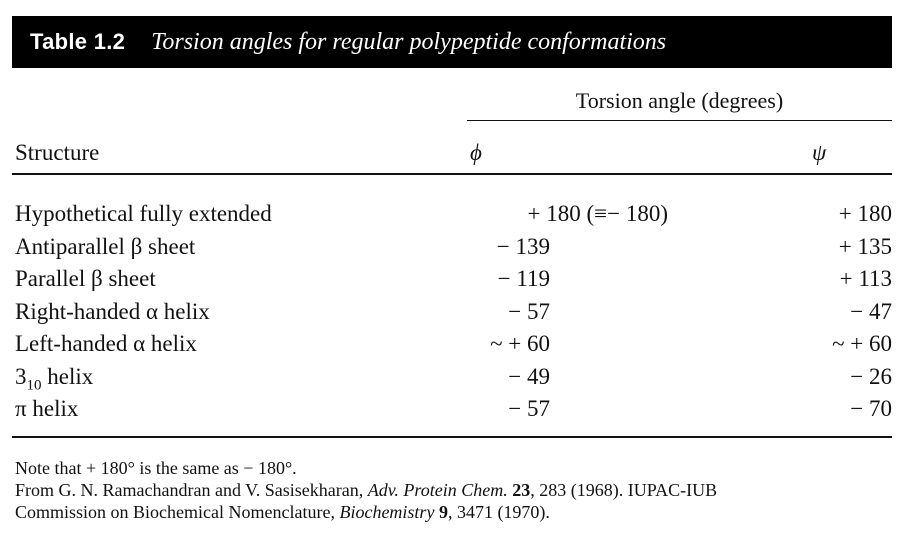 The image size is (918, 548). Describe the element at coordinates (523, 278) in the screenshot. I see `phi-cell: − 119` at that location.